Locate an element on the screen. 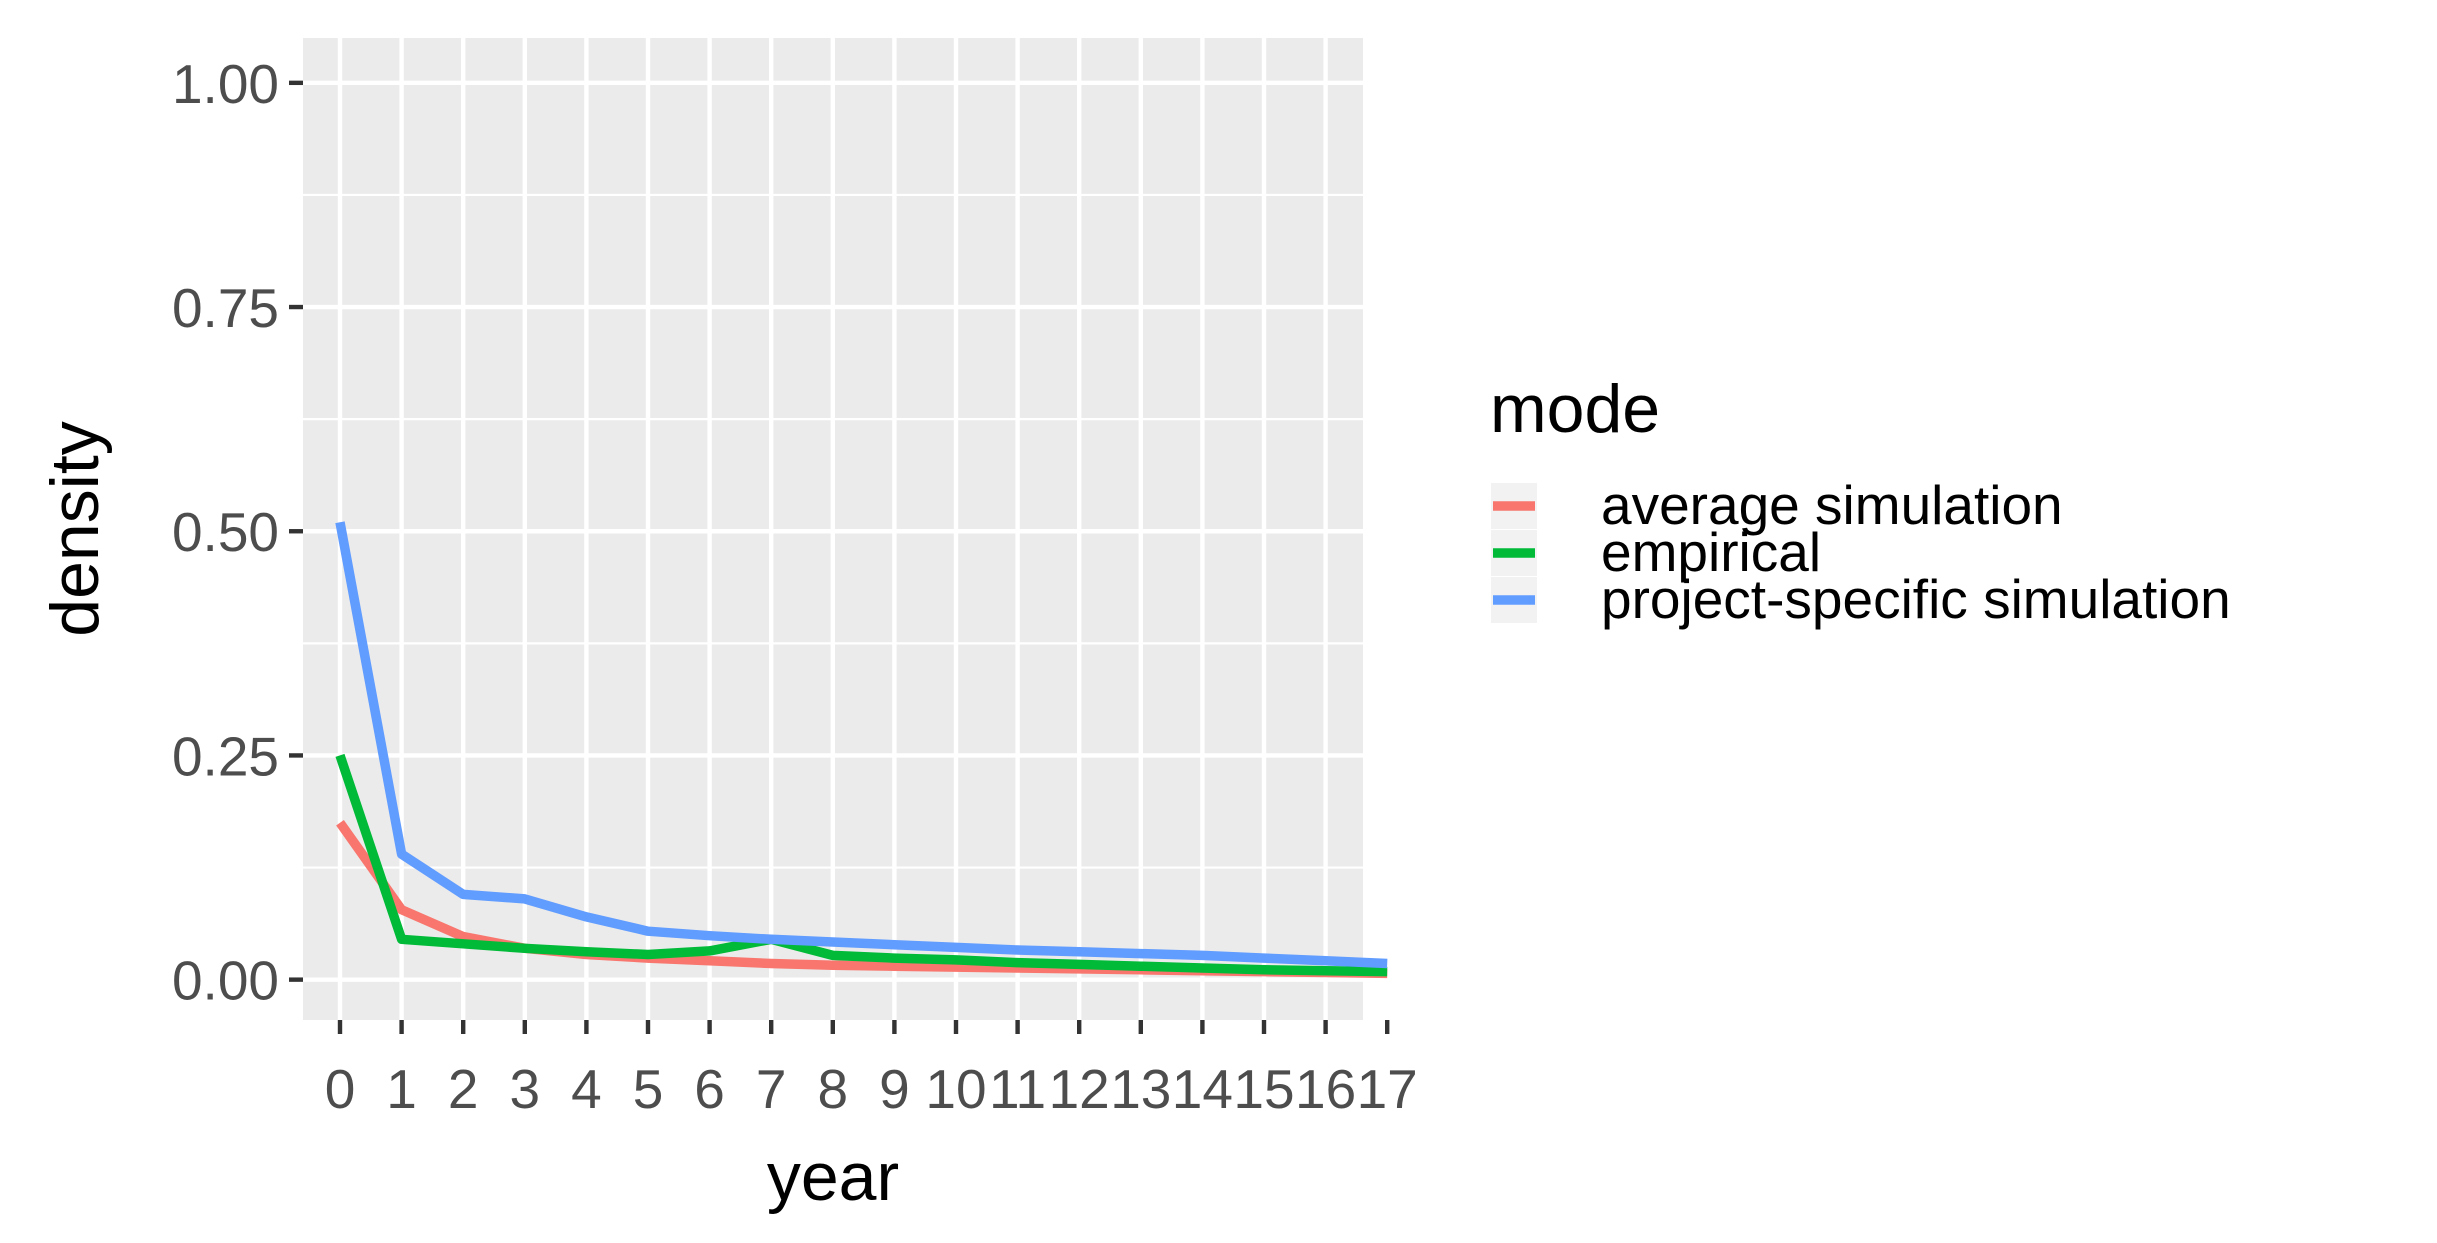 The image size is (2437, 1243). x-axis: 0 1 2 3 4 5 6 7 8 9 10 11 12 13 14 15 16 17 is located at coordinates (871, 1070).